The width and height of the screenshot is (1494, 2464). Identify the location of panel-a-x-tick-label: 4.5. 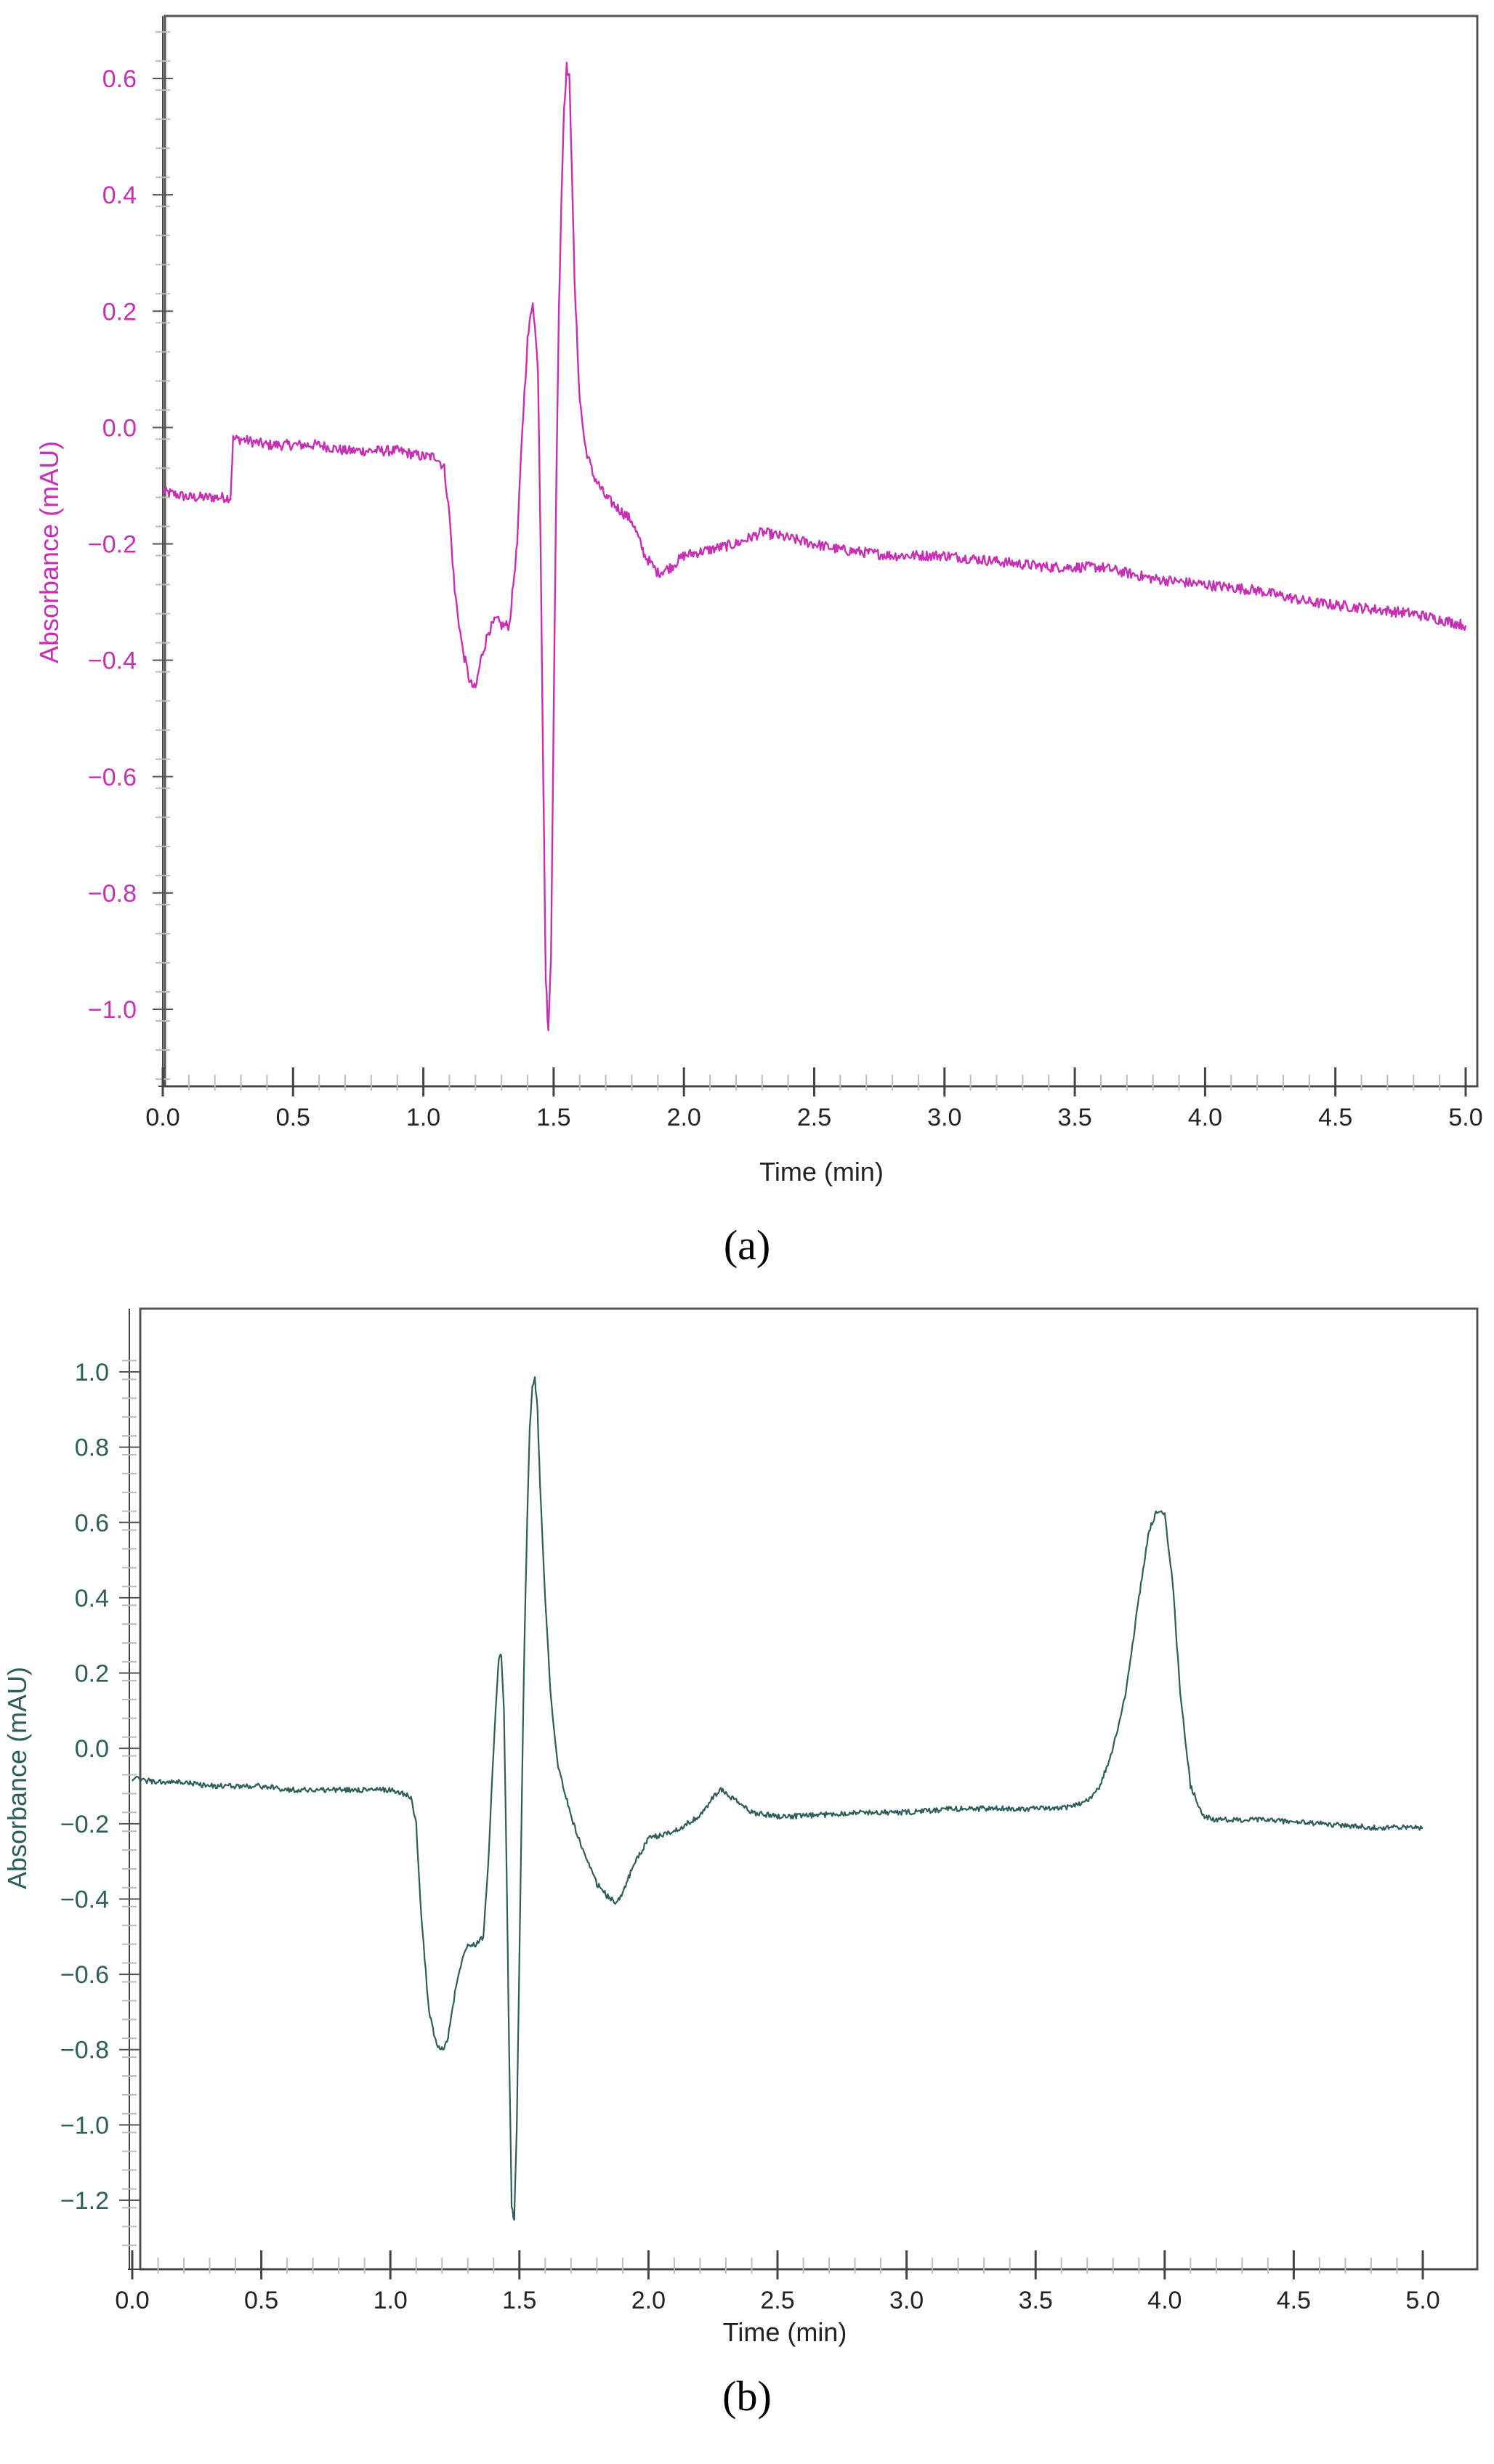
(1335, 1117).